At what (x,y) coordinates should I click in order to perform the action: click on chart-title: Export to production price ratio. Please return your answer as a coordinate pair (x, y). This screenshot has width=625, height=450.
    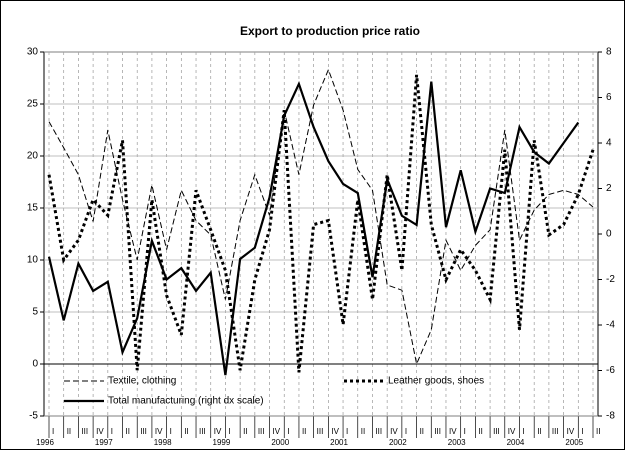
    Looking at the image, I should click on (330, 31).